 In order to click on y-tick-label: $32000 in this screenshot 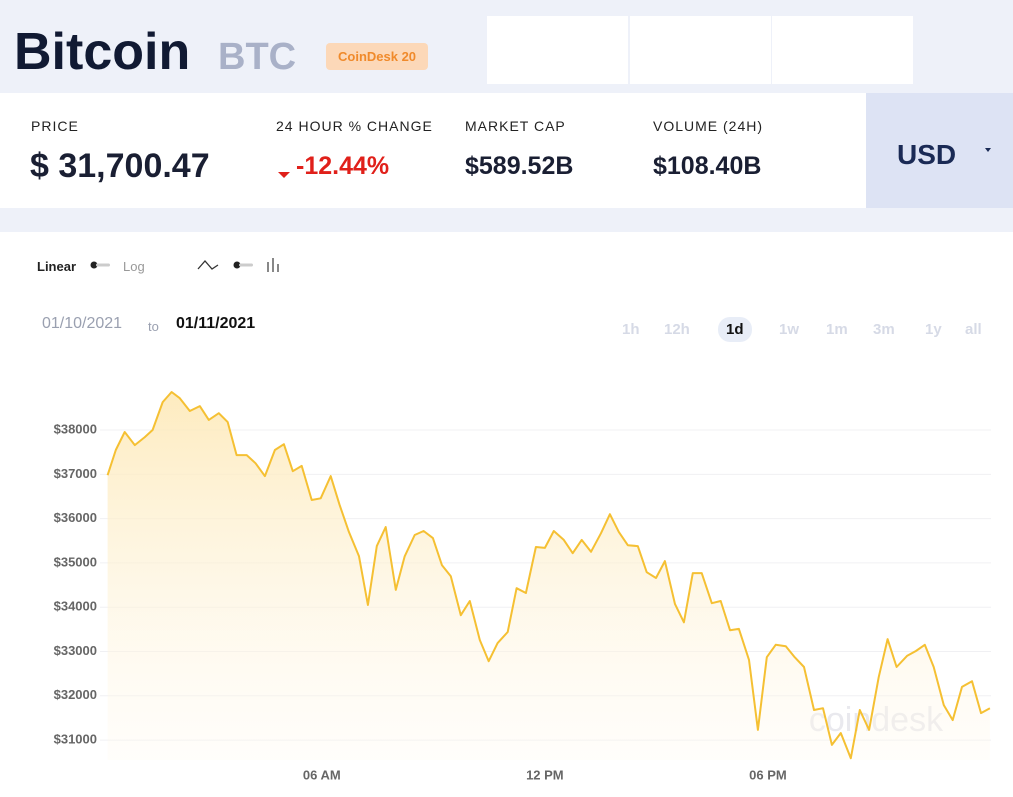, I will do `click(75, 694)`.